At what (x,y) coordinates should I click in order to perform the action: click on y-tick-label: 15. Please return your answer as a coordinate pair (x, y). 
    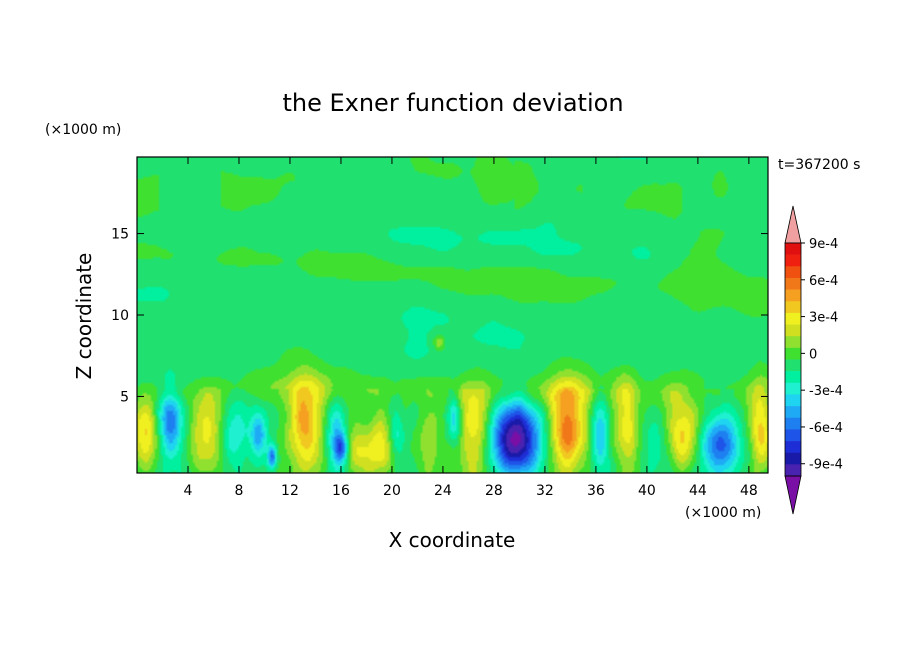
    Looking at the image, I should click on (120, 235).